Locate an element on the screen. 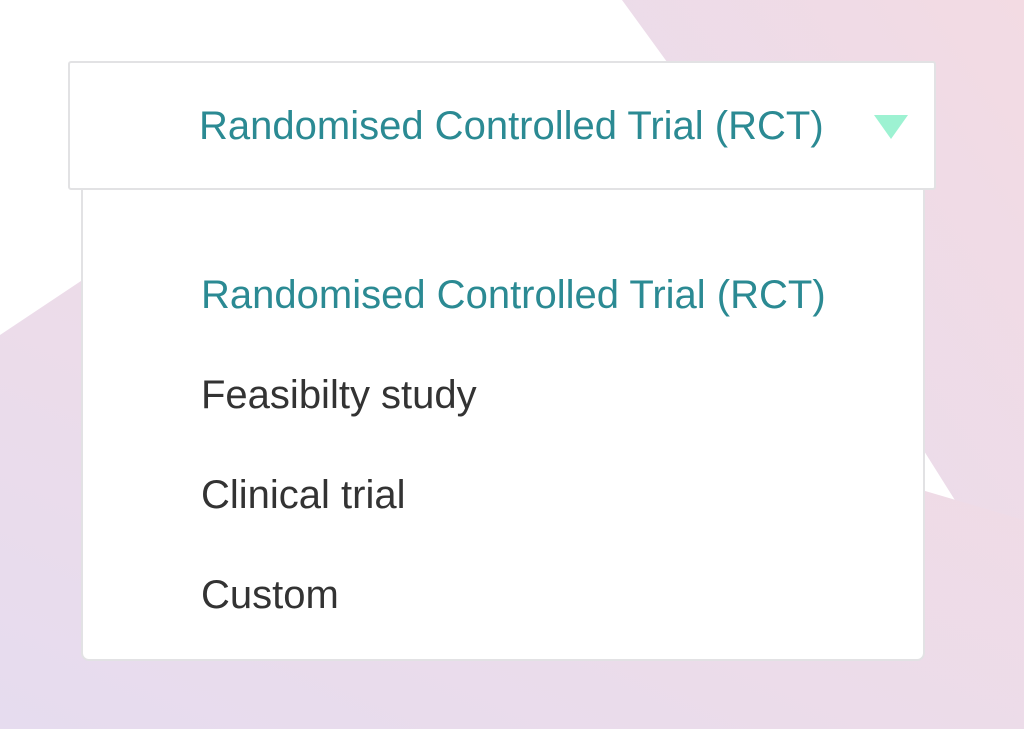 The width and height of the screenshot is (1024, 729). option-feasibility-study: Feasibilty study is located at coordinates (339, 395).